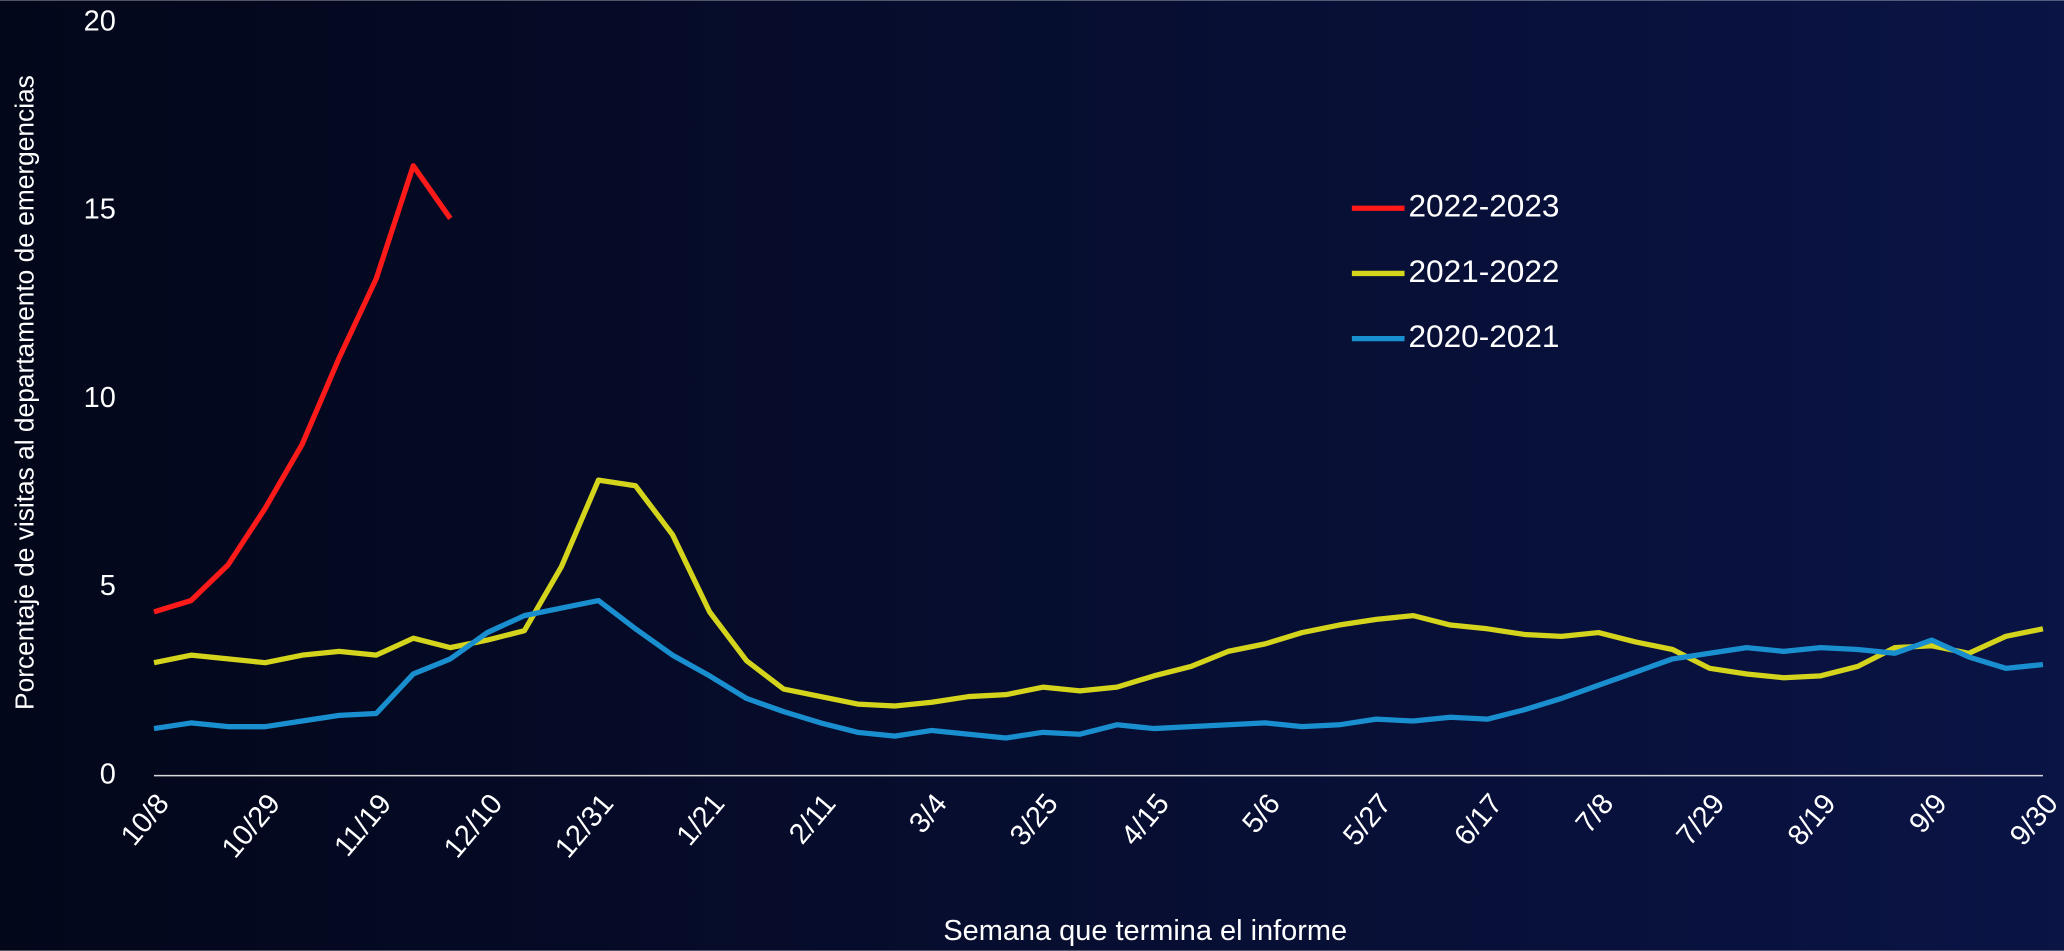 The width and height of the screenshot is (2064, 951). I want to click on legend-label: 2020-2021, so click(1483, 336).